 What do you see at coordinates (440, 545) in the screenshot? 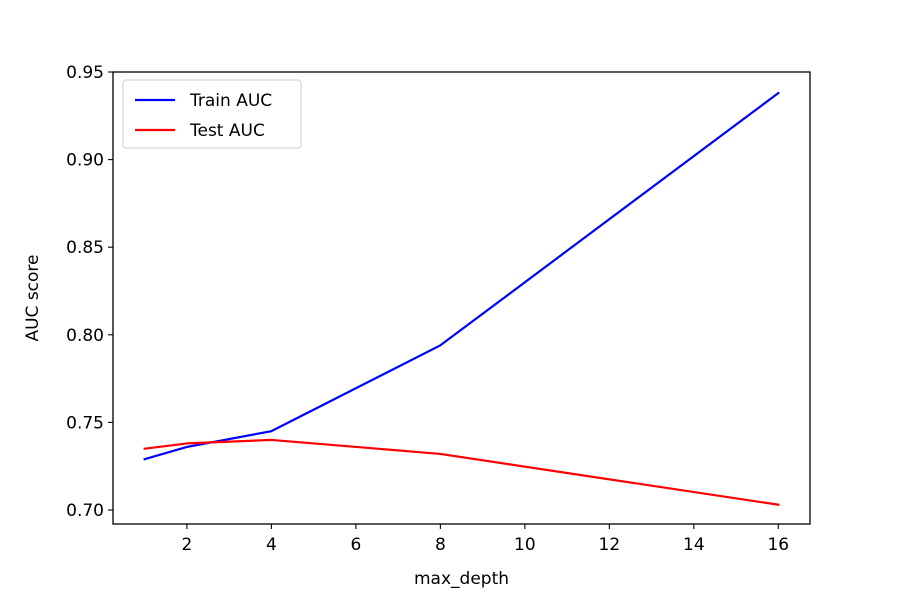
I see `x-tick-label: 8` at bounding box center [440, 545].